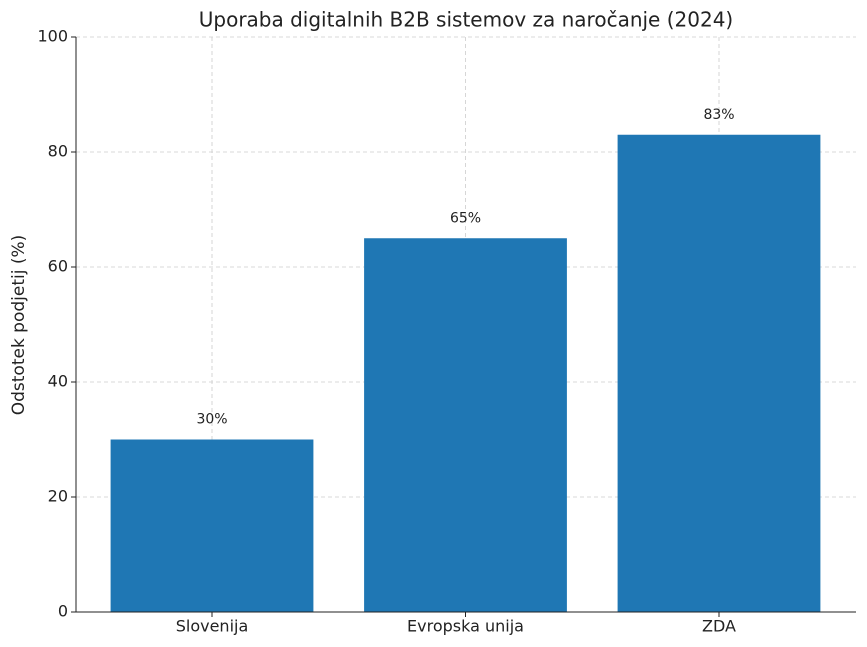  What do you see at coordinates (63, 611) in the screenshot?
I see `y-tick-label: 0` at bounding box center [63, 611].